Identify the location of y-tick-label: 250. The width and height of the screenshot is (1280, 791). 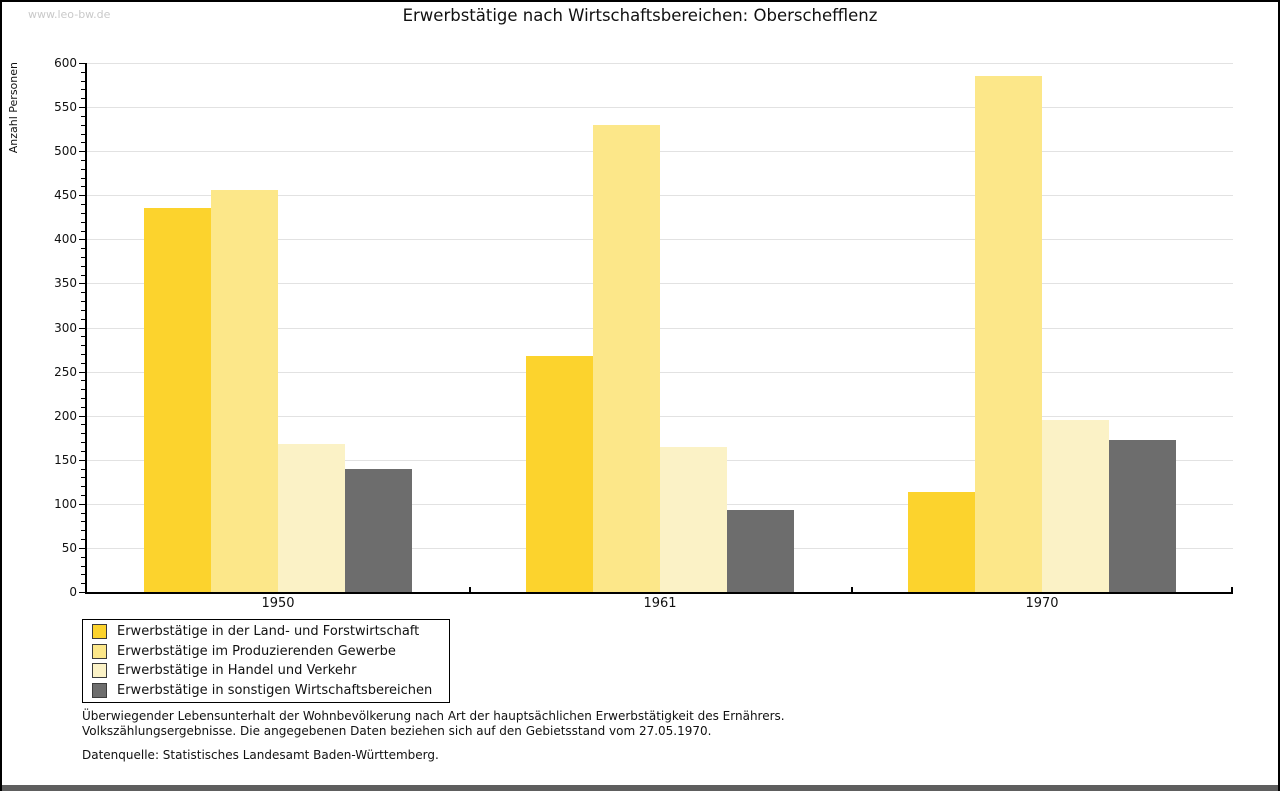
(65, 371).